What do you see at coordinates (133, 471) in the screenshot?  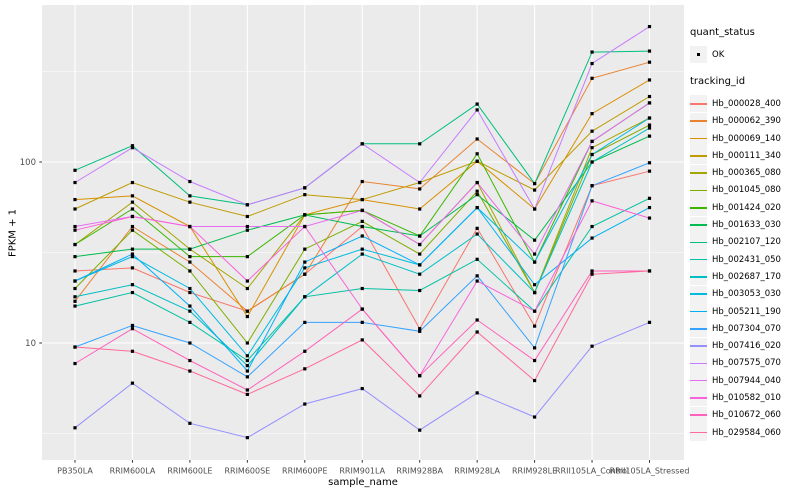 I see `x-tick-label: RRIM600LA` at bounding box center [133, 471].